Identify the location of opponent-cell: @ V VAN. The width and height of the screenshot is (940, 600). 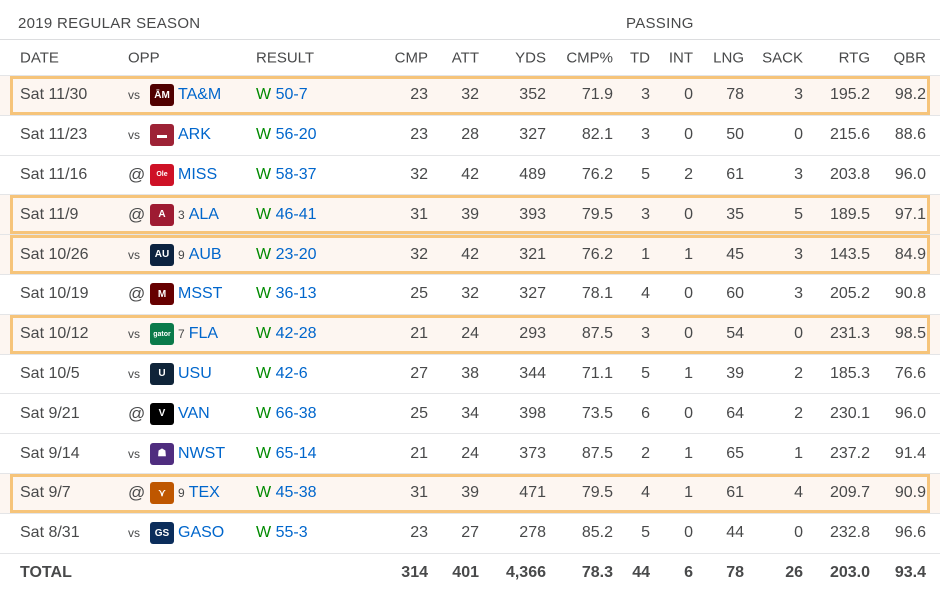
(169, 413).